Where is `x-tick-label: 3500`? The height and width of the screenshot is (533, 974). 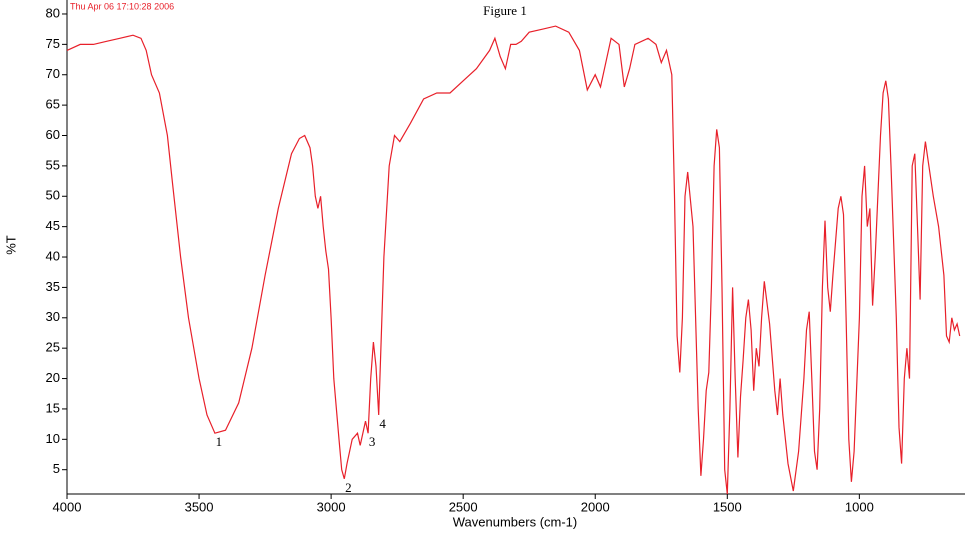 x-tick-label: 3500 is located at coordinates (199, 506).